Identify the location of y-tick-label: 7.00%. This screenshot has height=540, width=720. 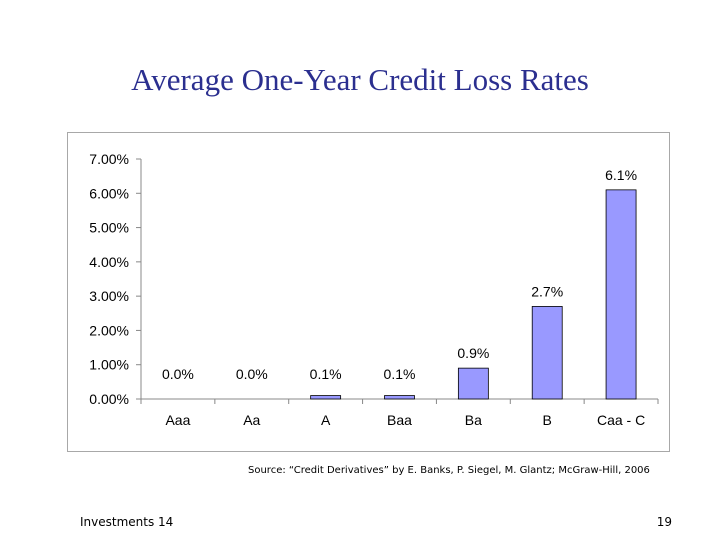
(109, 159).